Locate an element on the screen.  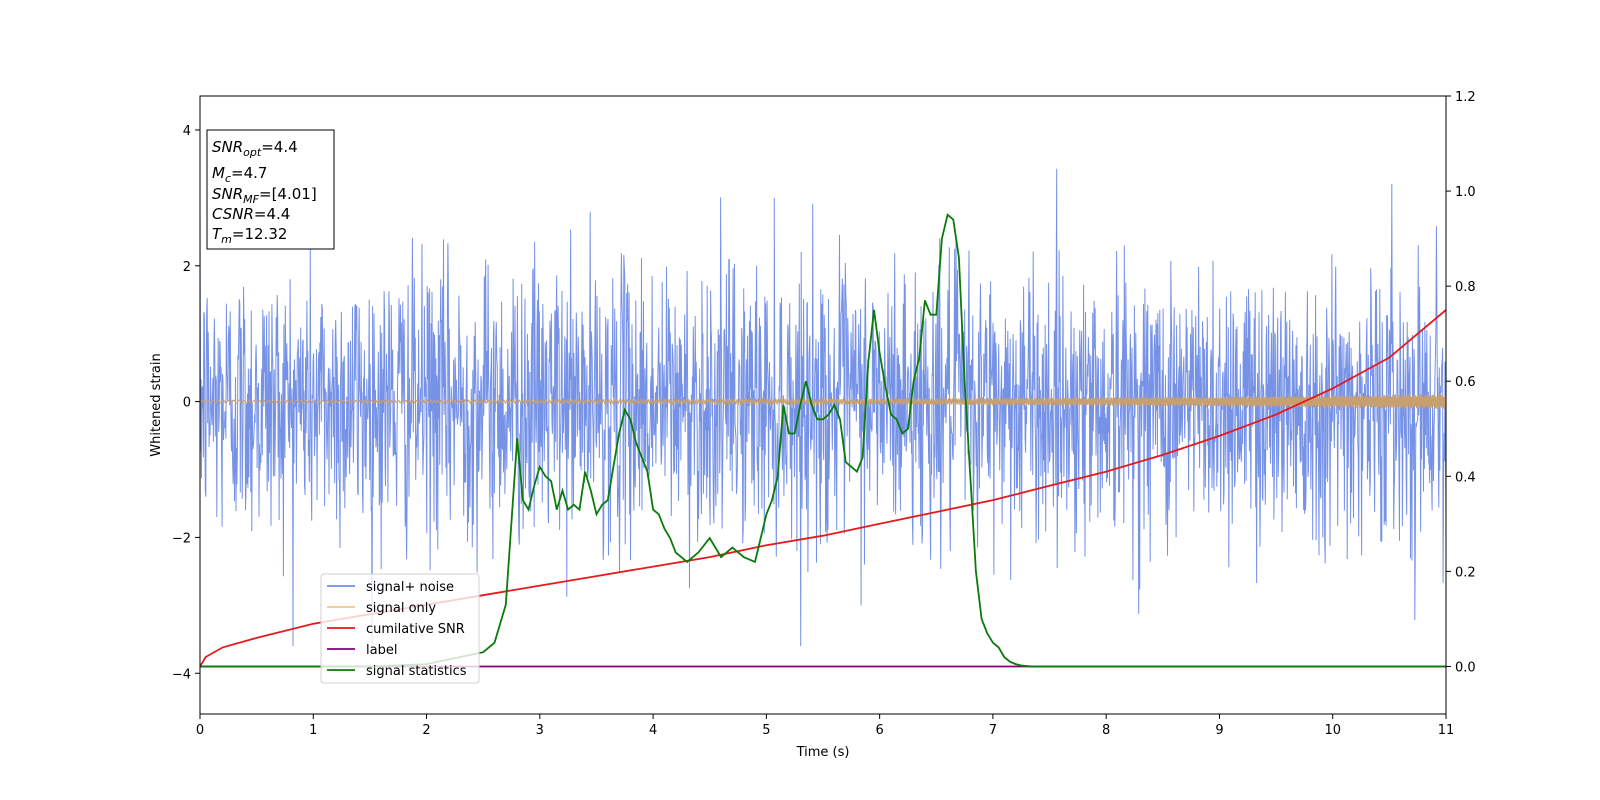
legend-label: label is located at coordinates (381, 650).